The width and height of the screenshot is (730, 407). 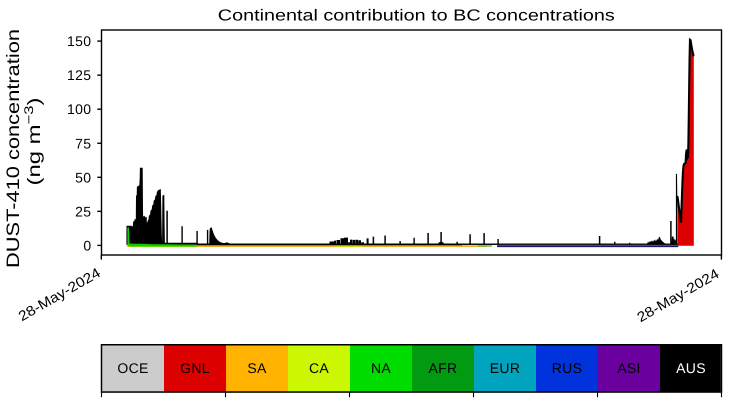 I want to click on svg-text: EUR, so click(x=505, y=368).